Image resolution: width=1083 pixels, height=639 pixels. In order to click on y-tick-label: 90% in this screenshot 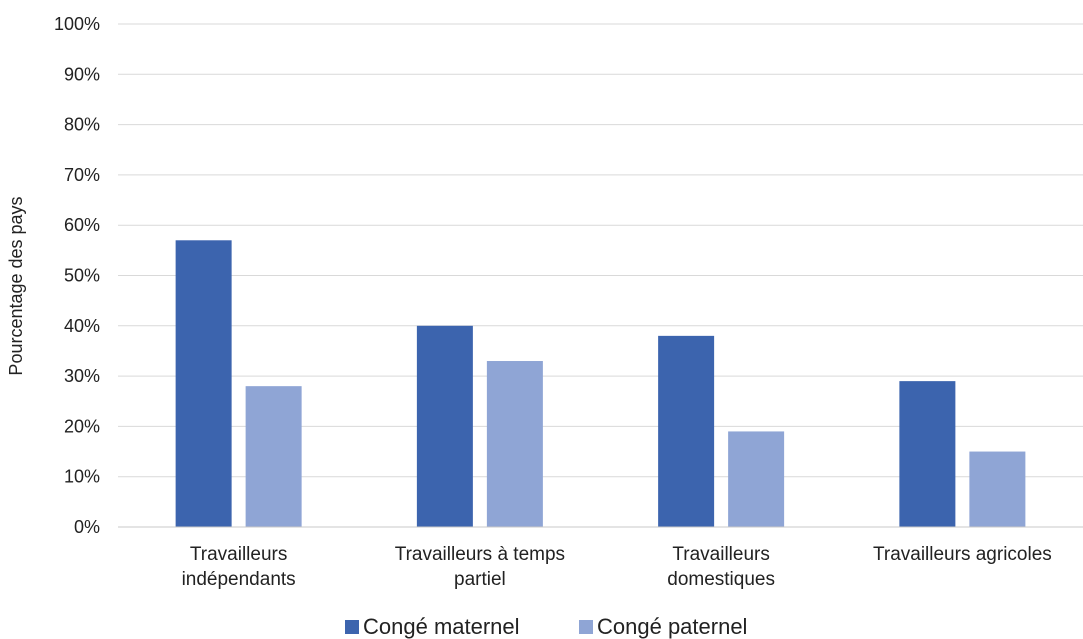, I will do `click(82, 74)`.